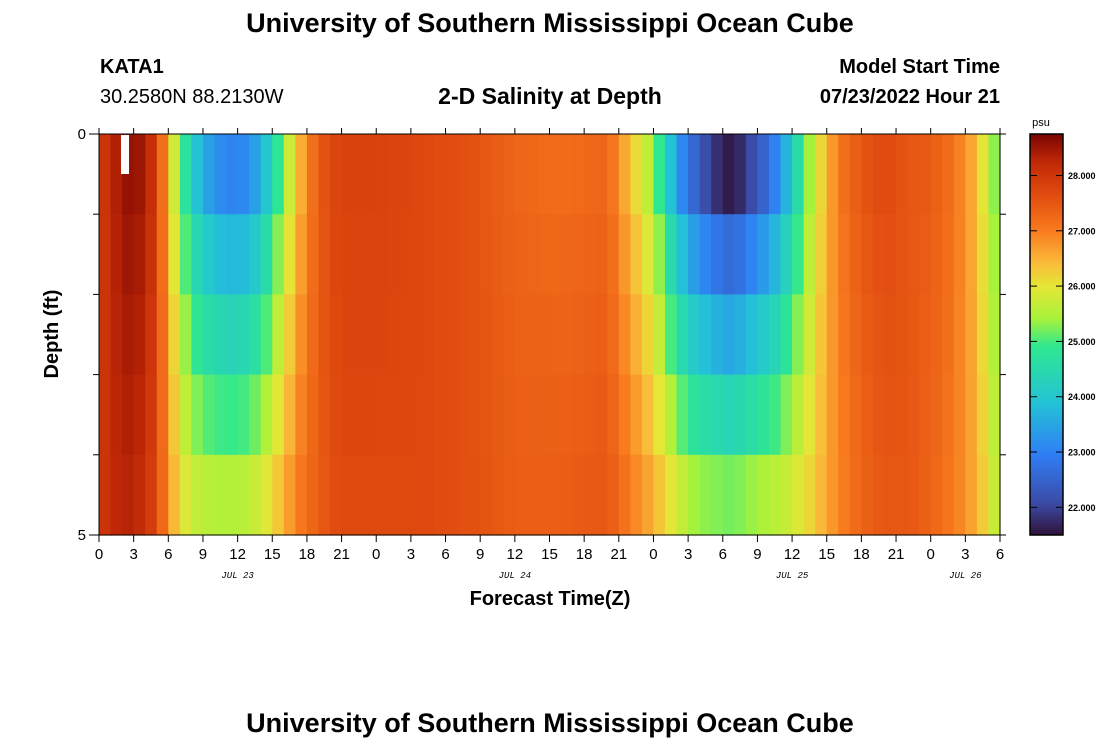 Image resolution: width=1100 pixels, height=750 pixels. I want to click on station-id: KATA1, so click(132, 67).